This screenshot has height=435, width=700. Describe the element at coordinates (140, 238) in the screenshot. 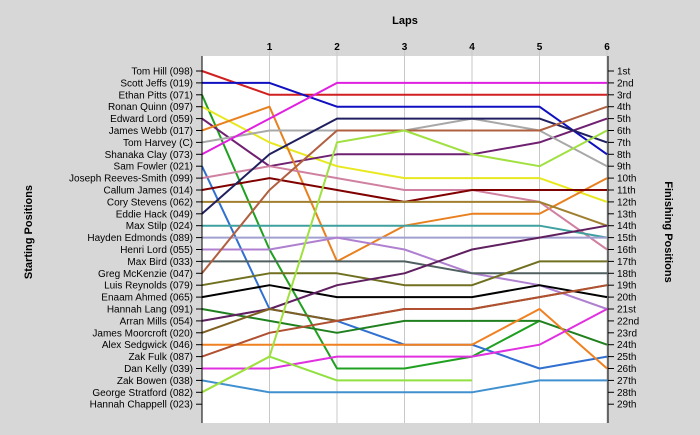

I see `driver-label: Hayden Edmonds (089)` at that location.